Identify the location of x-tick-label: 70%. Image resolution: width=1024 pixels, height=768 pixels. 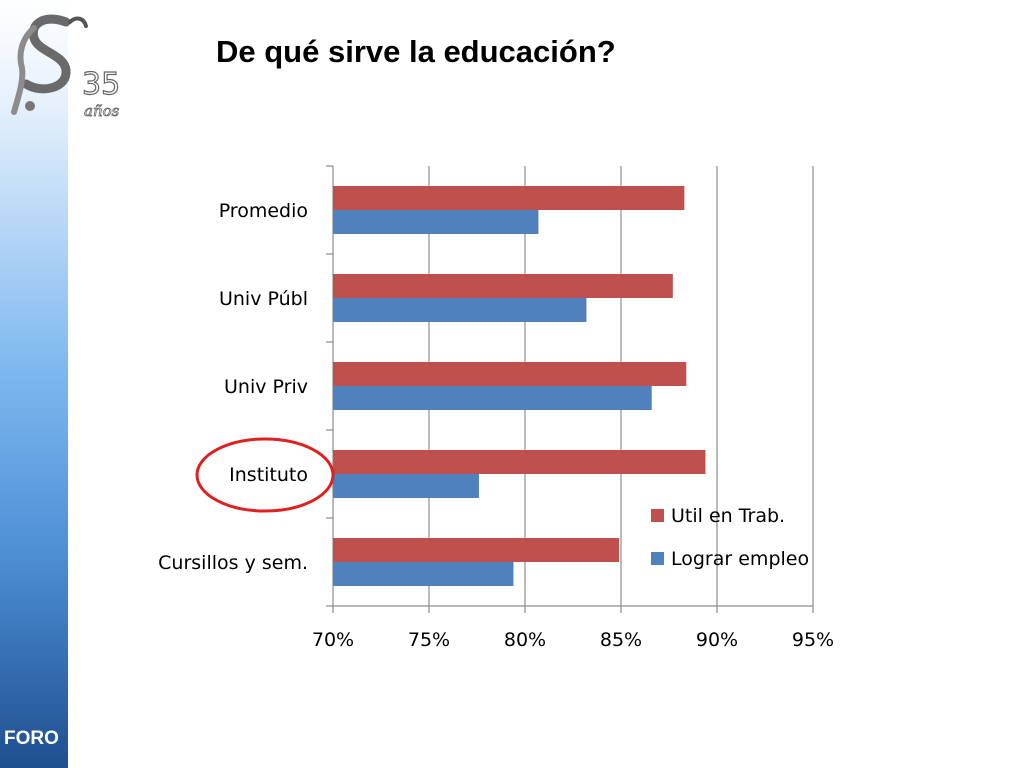
(333, 640).